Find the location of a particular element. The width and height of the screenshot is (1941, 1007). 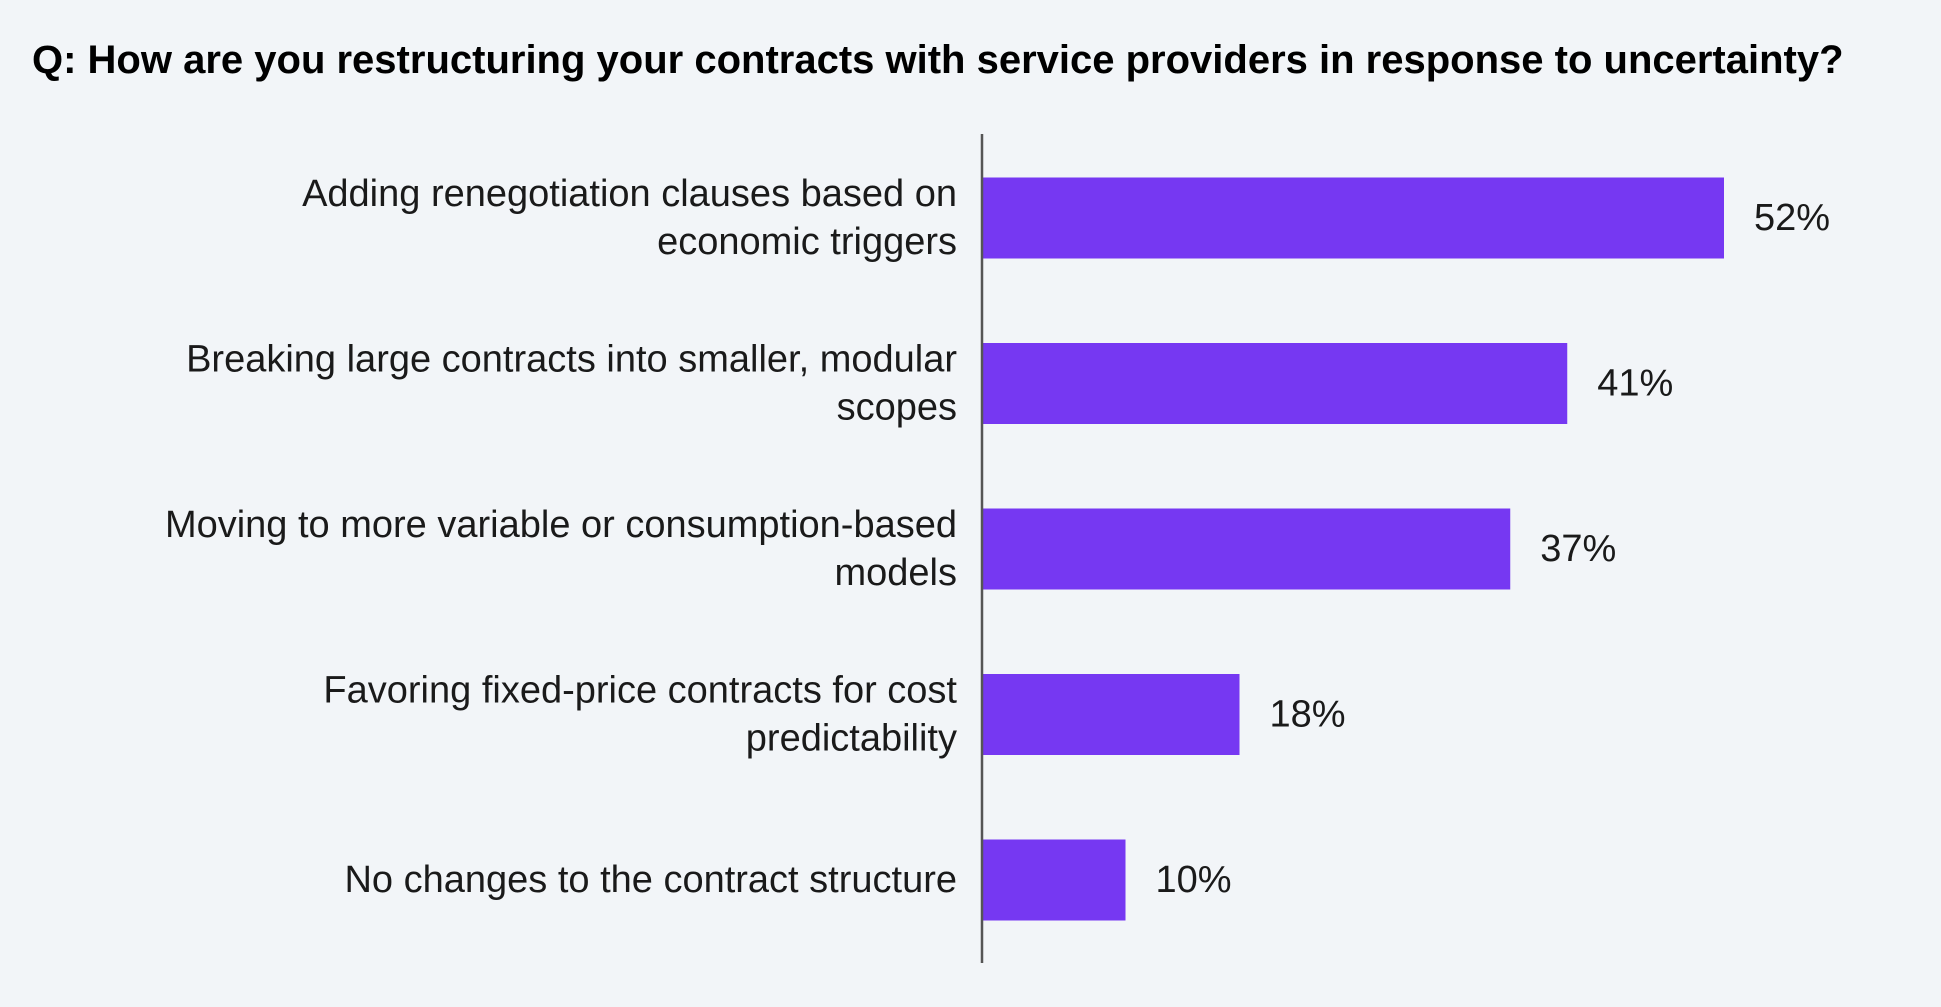

category-label-1-line-1: Adding renegotiation clauses based on is located at coordinates (629, 194).